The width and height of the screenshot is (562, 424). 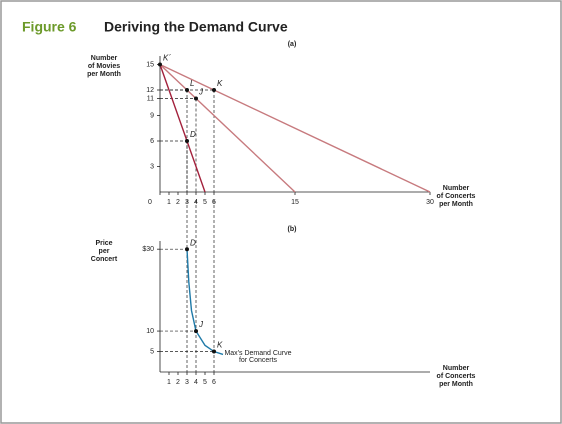 I want to click on x-tick-label: 4, so click(x=196, y=382).